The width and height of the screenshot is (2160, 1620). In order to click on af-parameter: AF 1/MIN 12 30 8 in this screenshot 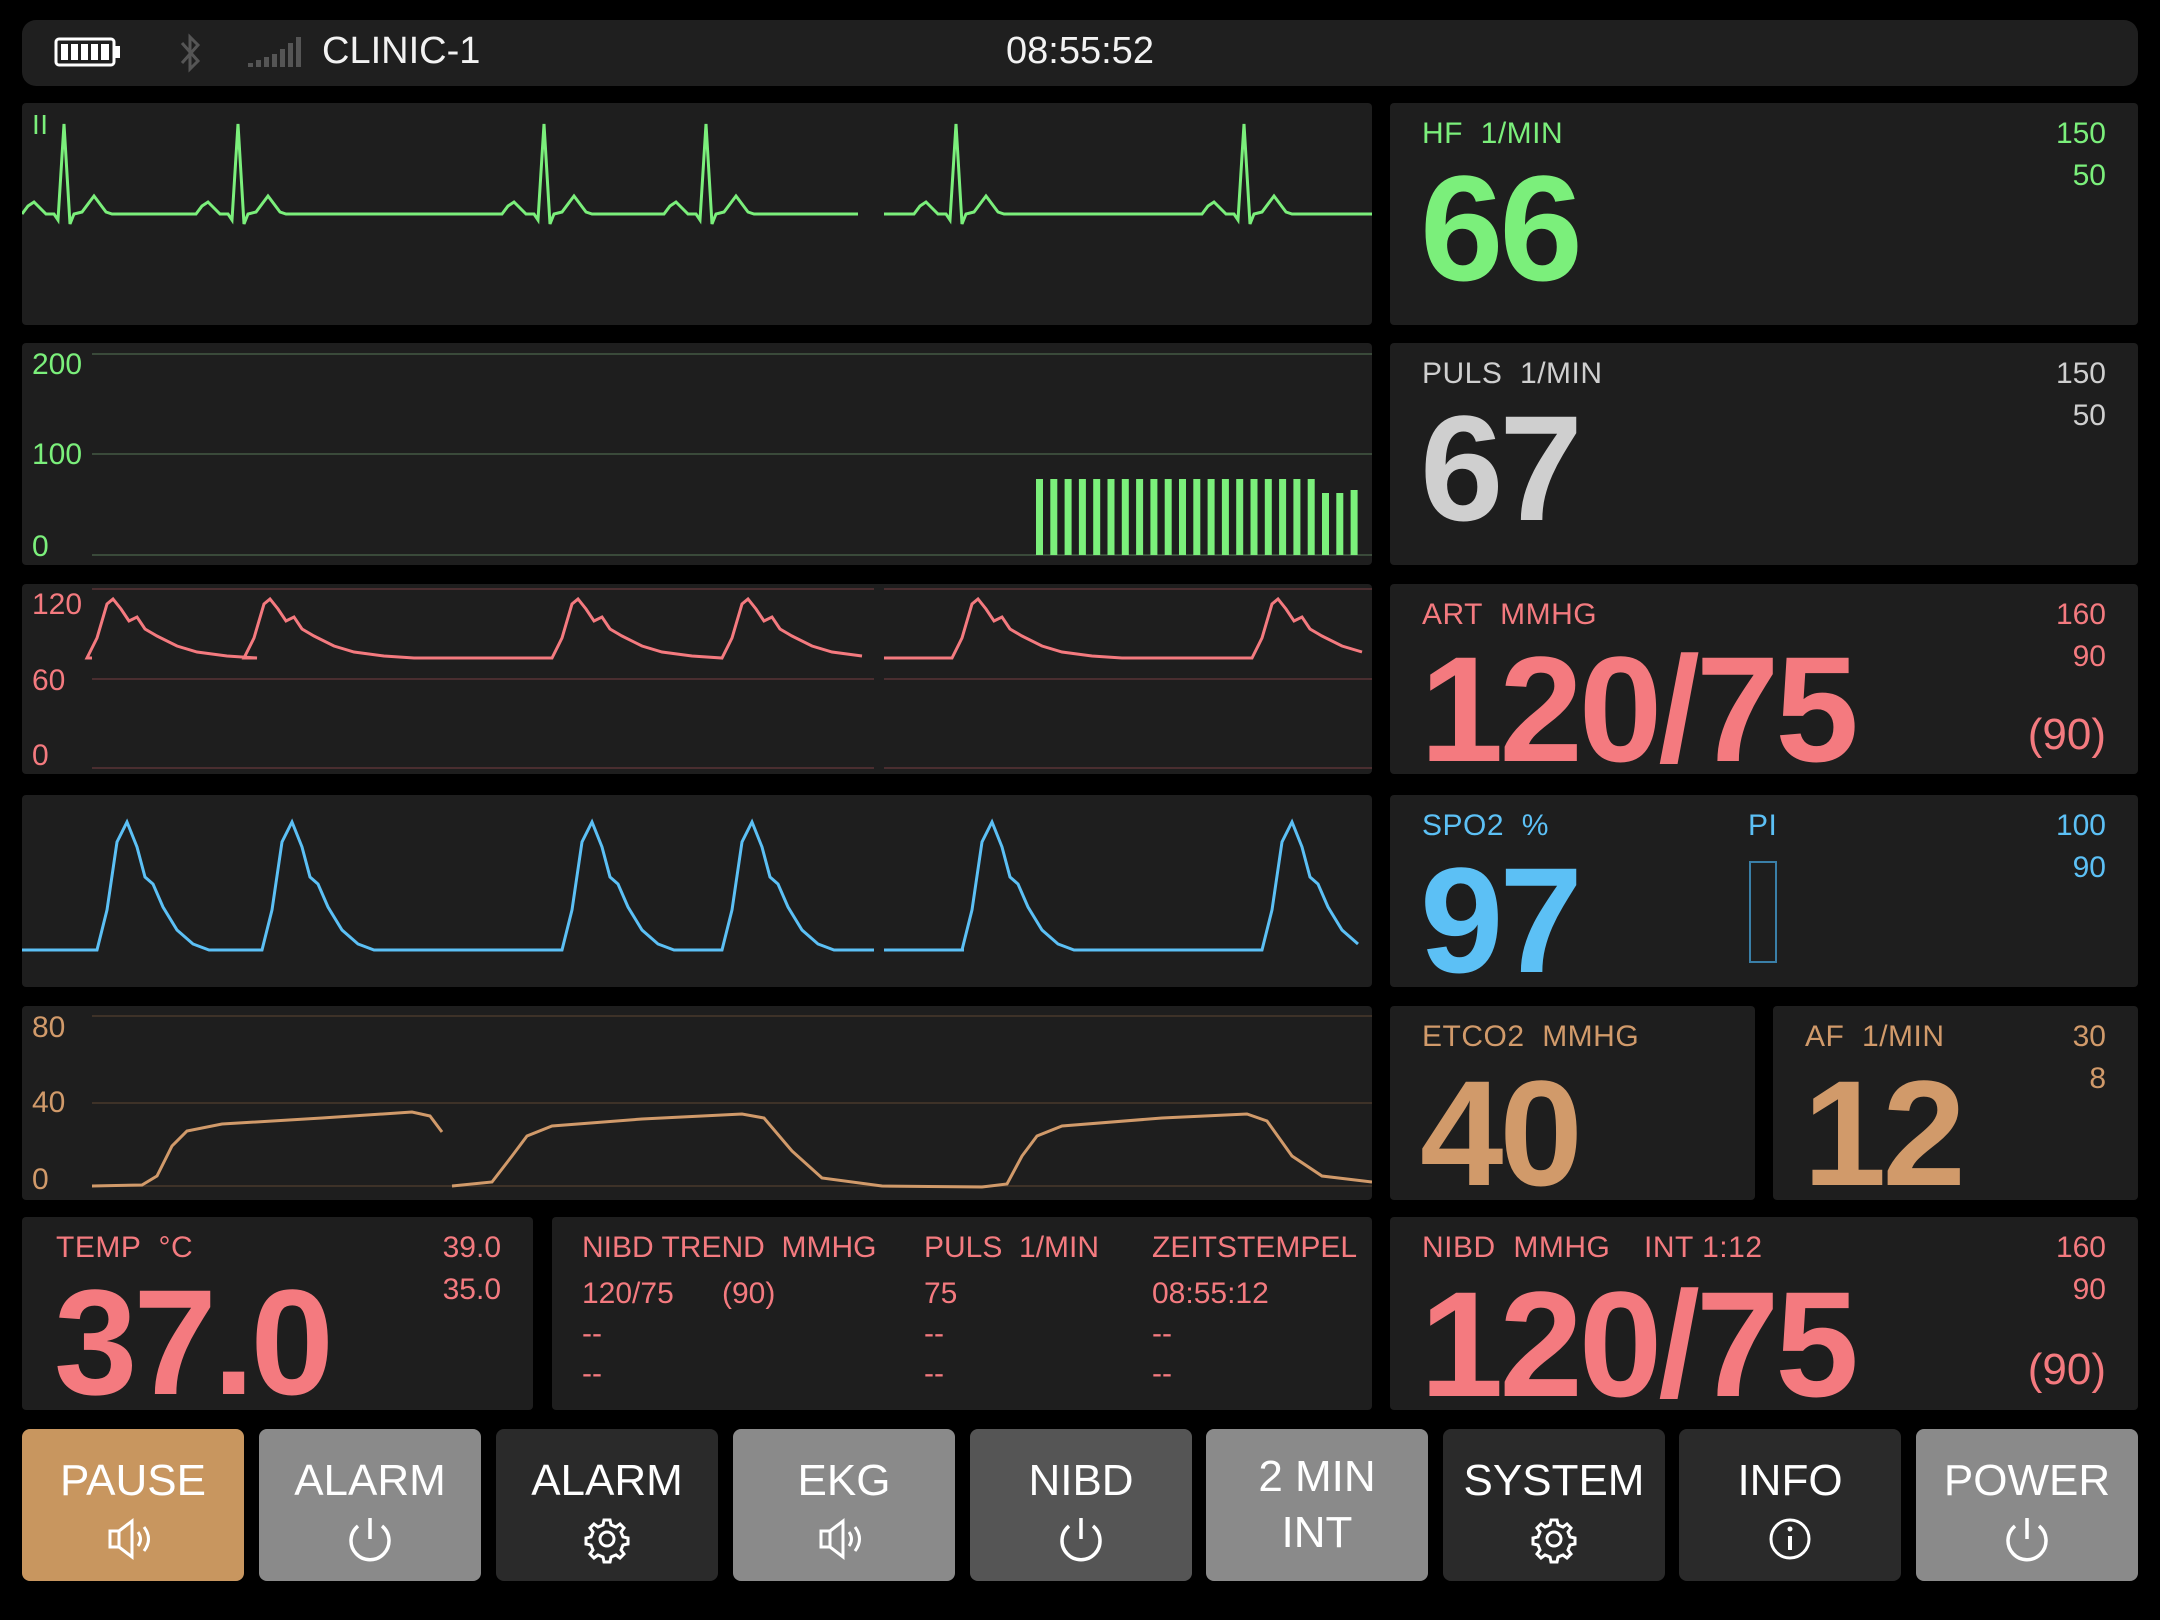, I will do `click(1955, 1103)`.